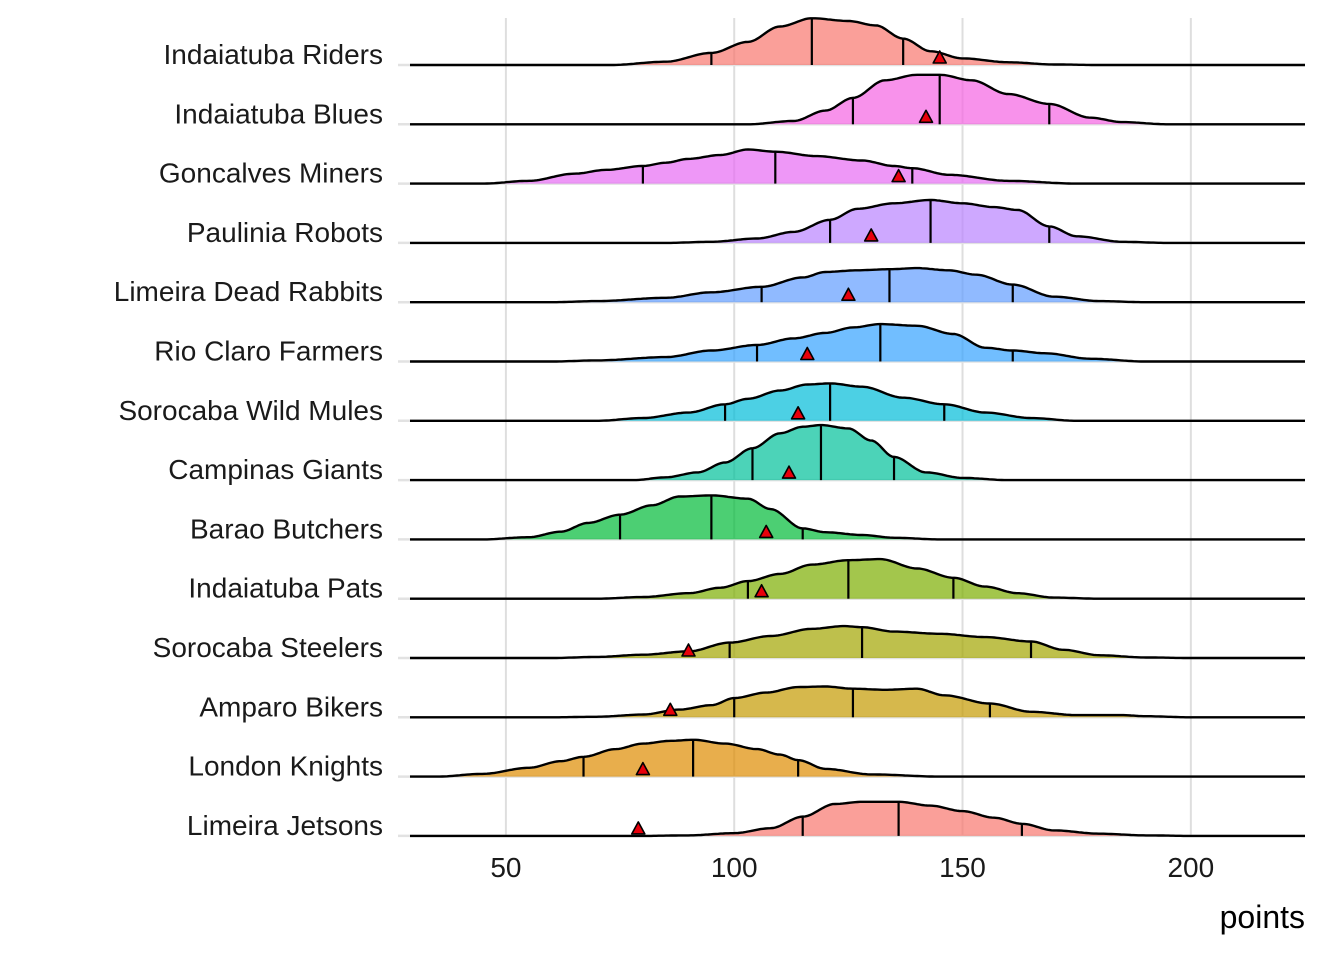  What do you see at coordinates (285, 766) in the screenshot?
I see `category-label: London Knights` at bounding box center [285, 766].